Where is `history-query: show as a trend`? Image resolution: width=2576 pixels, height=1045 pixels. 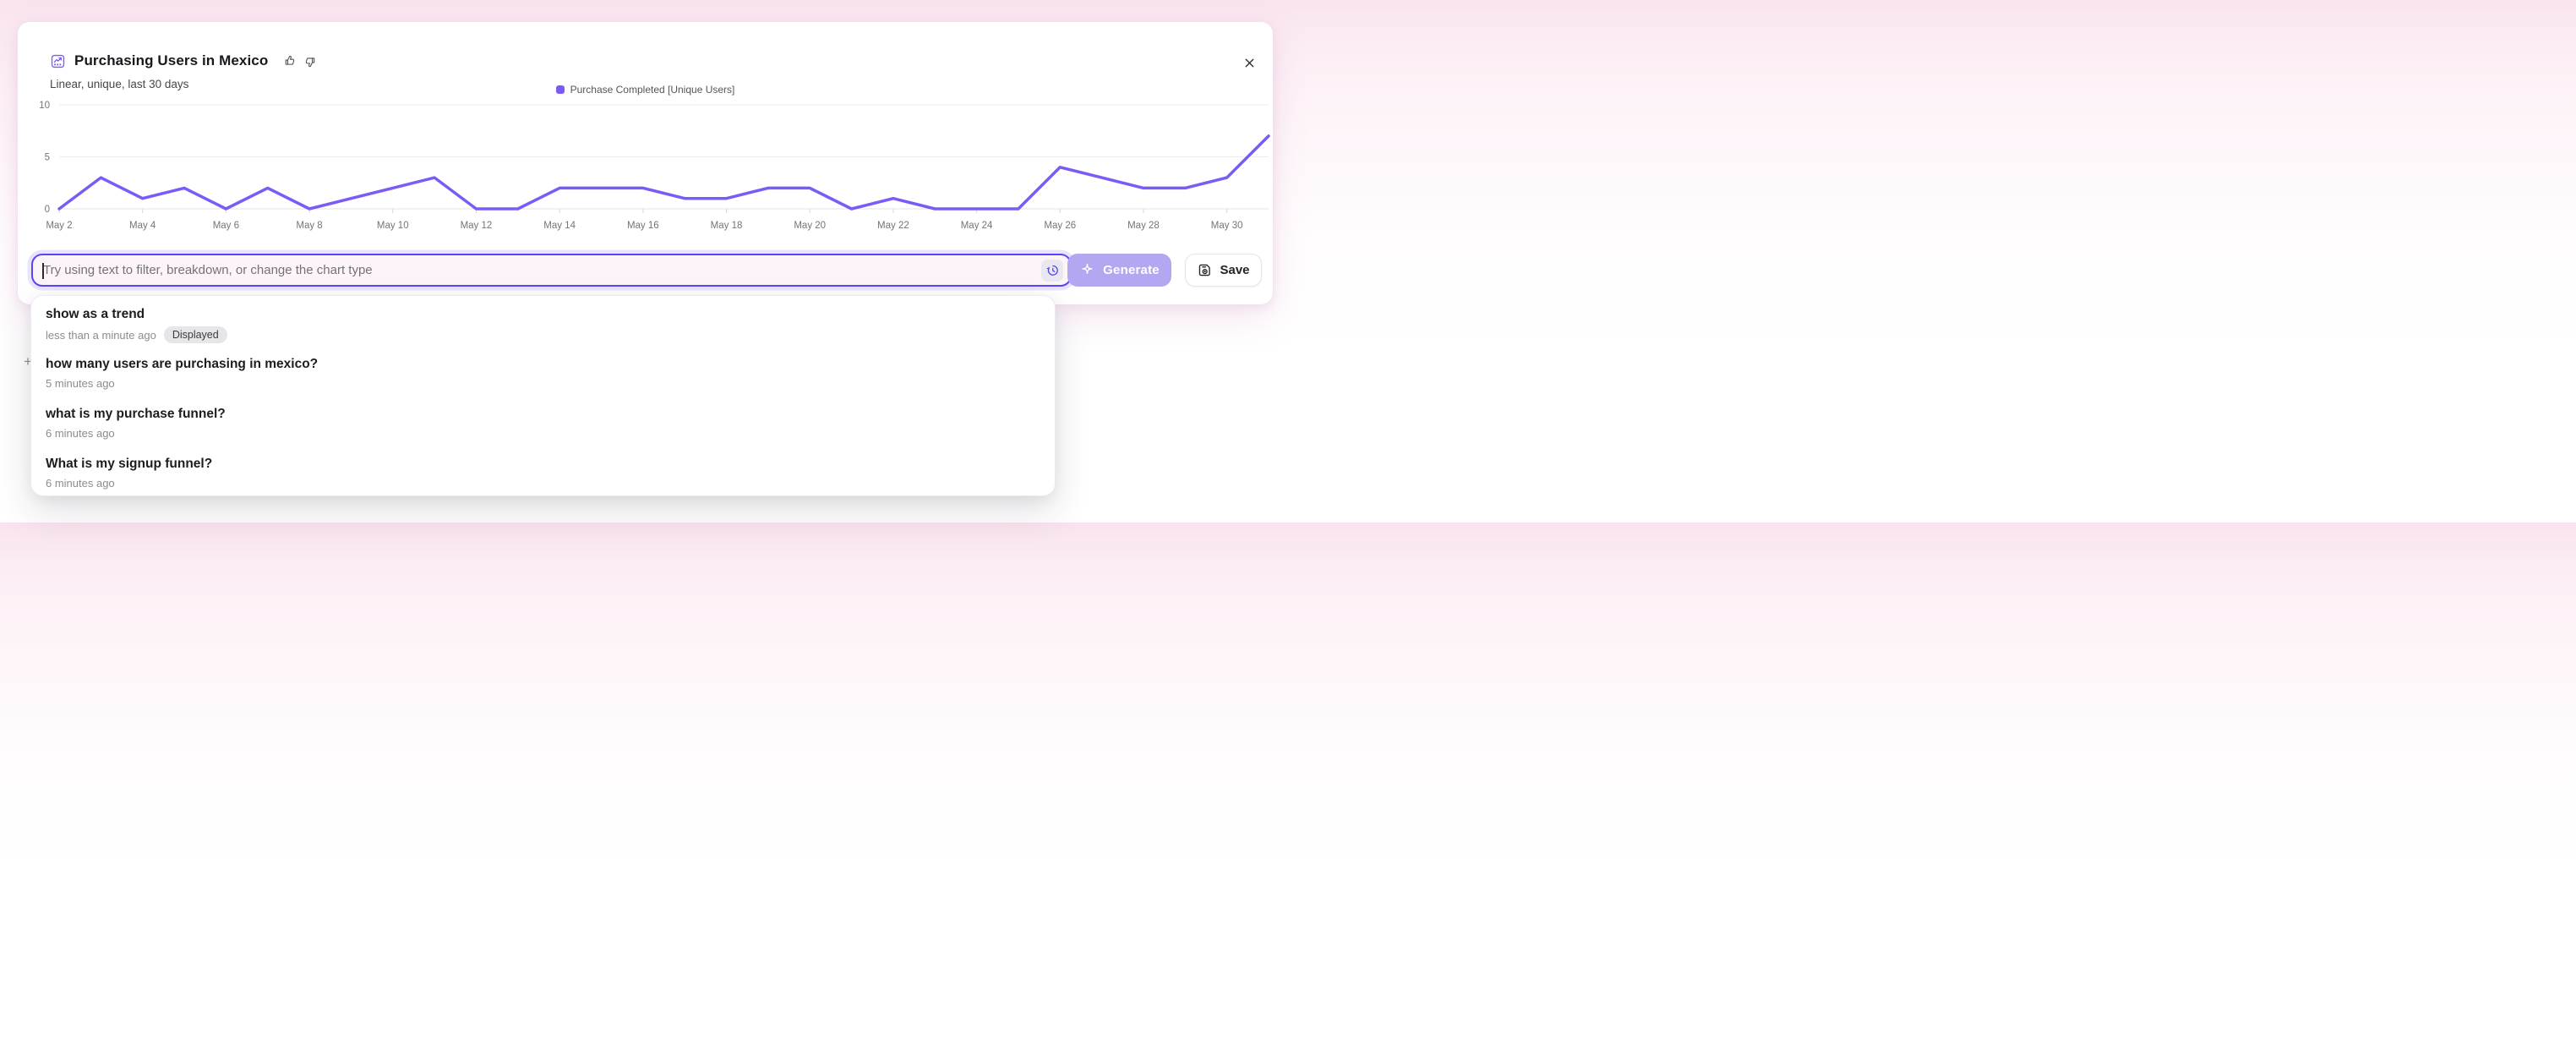
history-query: show as a trend is located at coordinates (95, 314).